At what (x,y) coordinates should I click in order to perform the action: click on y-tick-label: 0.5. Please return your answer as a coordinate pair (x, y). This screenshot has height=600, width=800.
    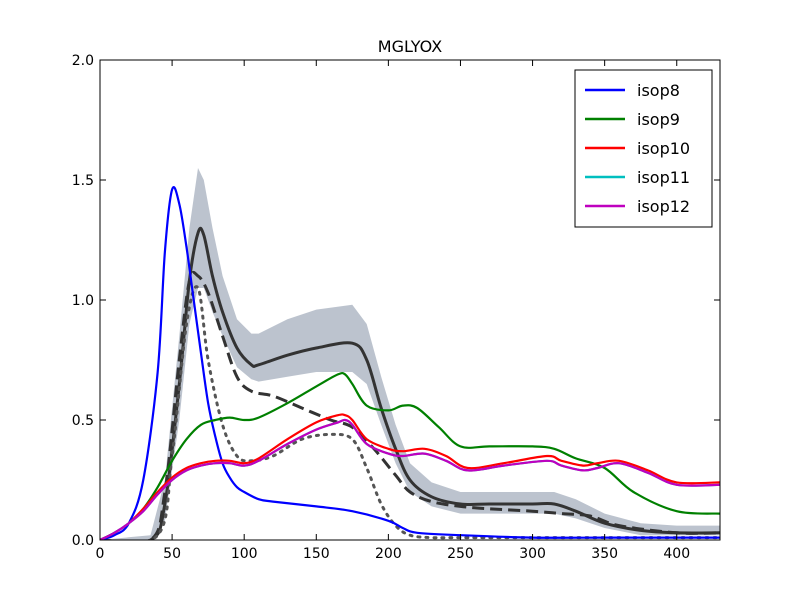
    Looking at the image, I should click on (83, 421).